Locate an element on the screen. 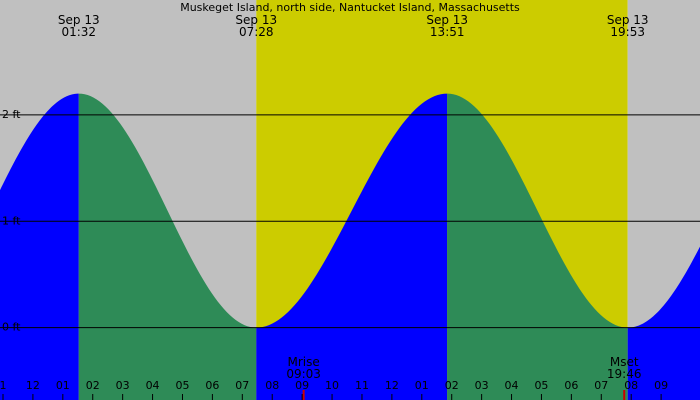  y-tick-label: 1 ft is located at coordinates (11, 220).